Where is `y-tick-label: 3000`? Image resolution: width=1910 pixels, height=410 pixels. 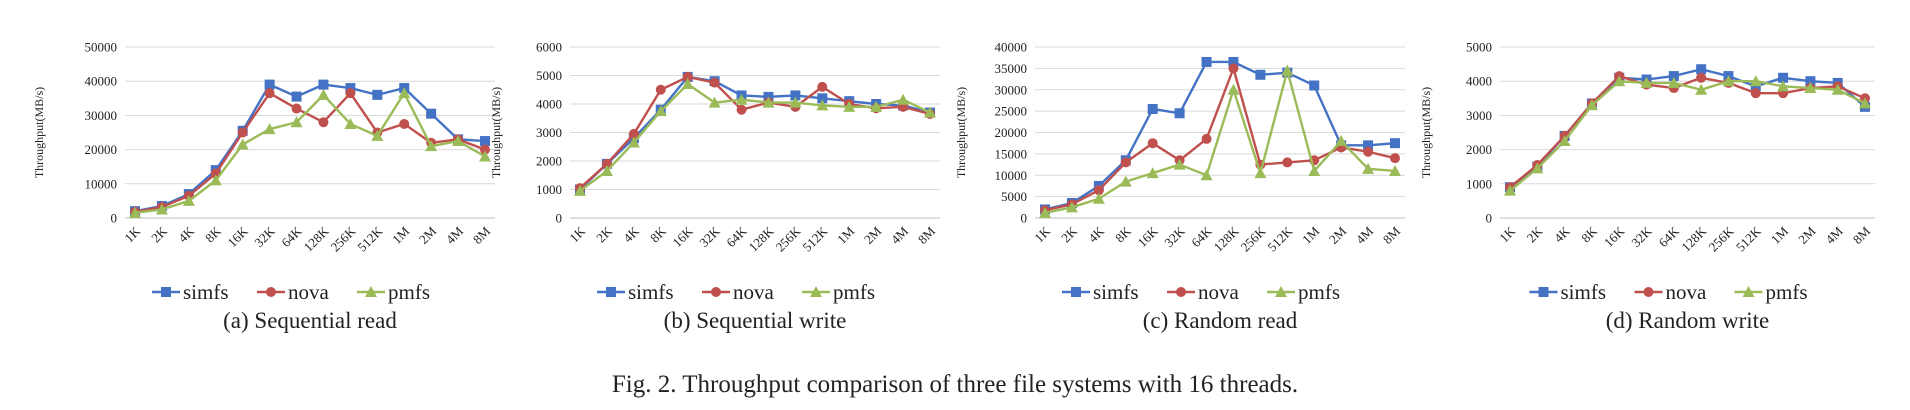
y-tick-label: 3000 is located at coordinates (549, 132).